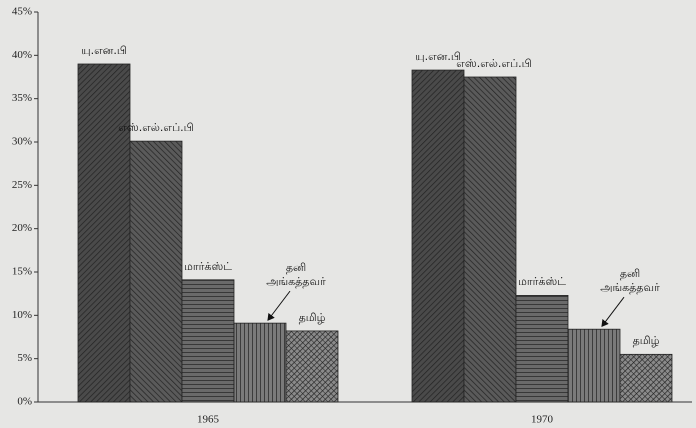 Image resolution: width=696 pixels, height=428 pixels. Describe the element at coordinates (22, 98) in the screenshot. I see `y-tick-label: 35%` at that location.